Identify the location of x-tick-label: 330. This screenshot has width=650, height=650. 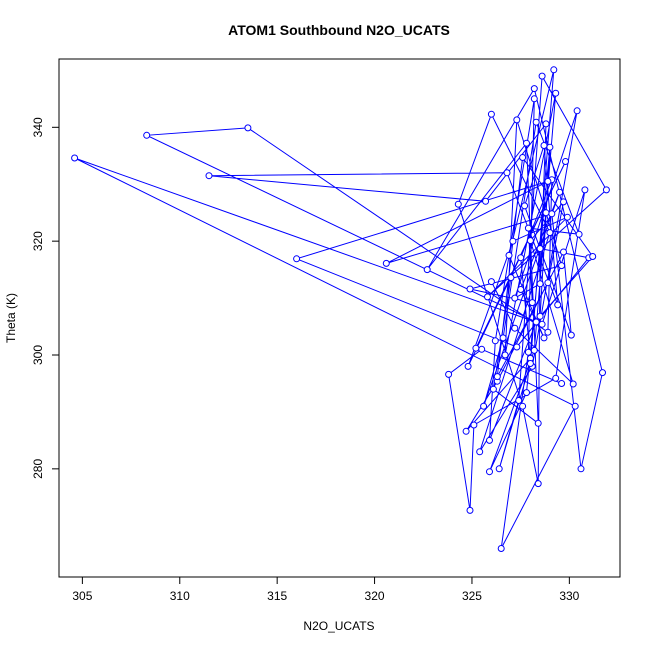
(569, 596).